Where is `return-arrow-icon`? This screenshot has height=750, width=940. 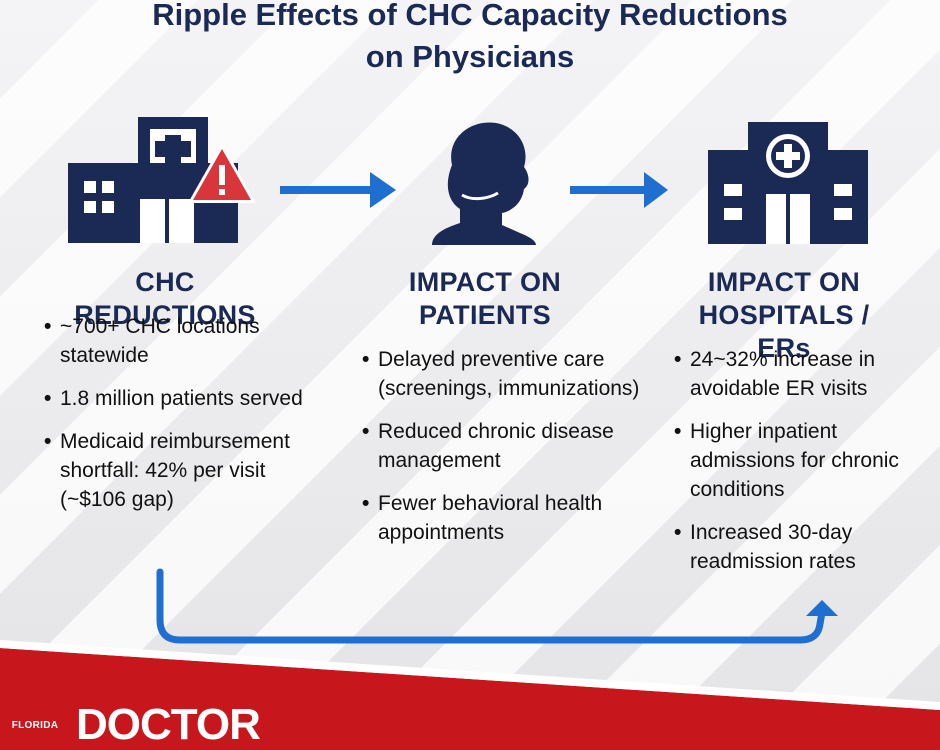 return-arrow-icon is located at coordinates (497, 606).